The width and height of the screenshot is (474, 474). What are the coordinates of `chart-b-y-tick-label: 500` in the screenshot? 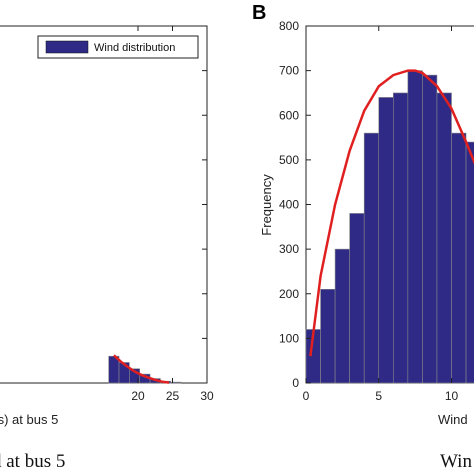 It's located at (289, 160).